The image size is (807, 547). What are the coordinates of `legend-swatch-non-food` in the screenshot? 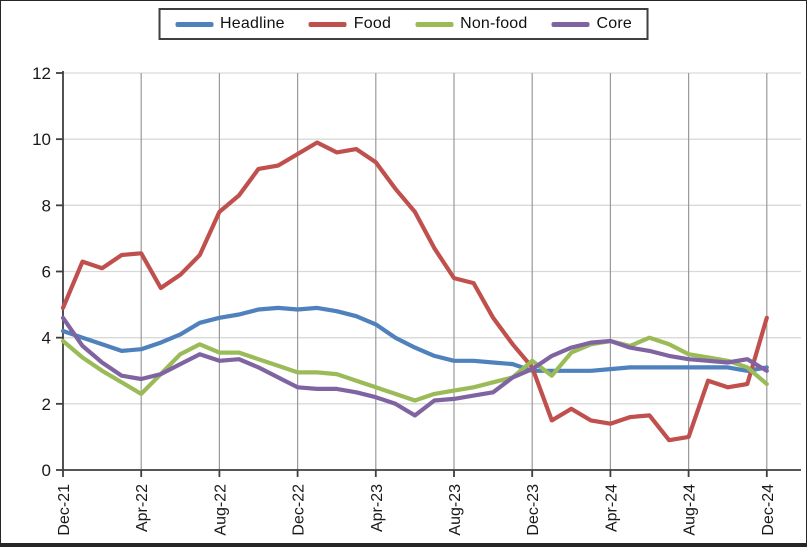 It's located at (434, 24).